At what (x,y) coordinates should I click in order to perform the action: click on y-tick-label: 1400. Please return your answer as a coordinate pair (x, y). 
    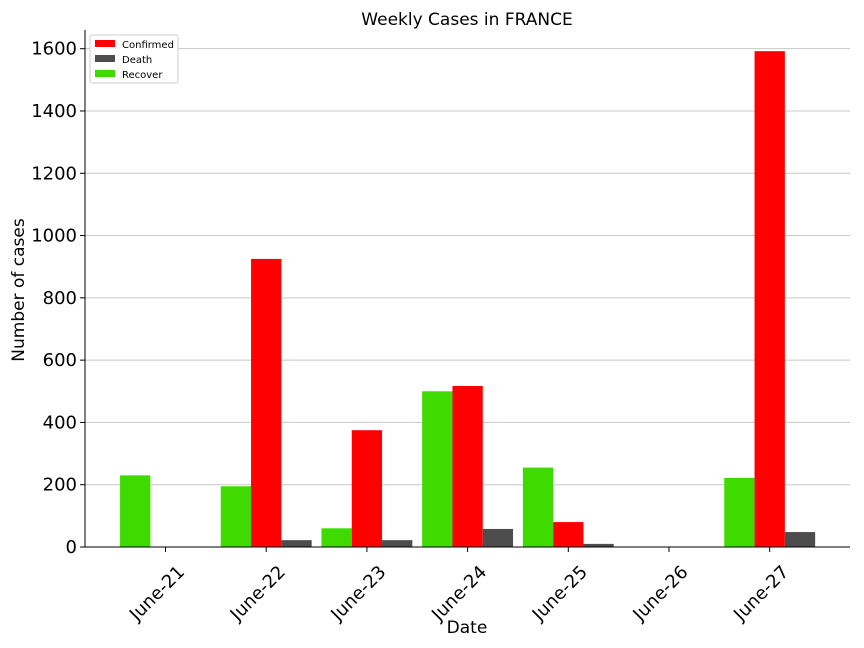
    Looking at the image, I should click on (54, 111).